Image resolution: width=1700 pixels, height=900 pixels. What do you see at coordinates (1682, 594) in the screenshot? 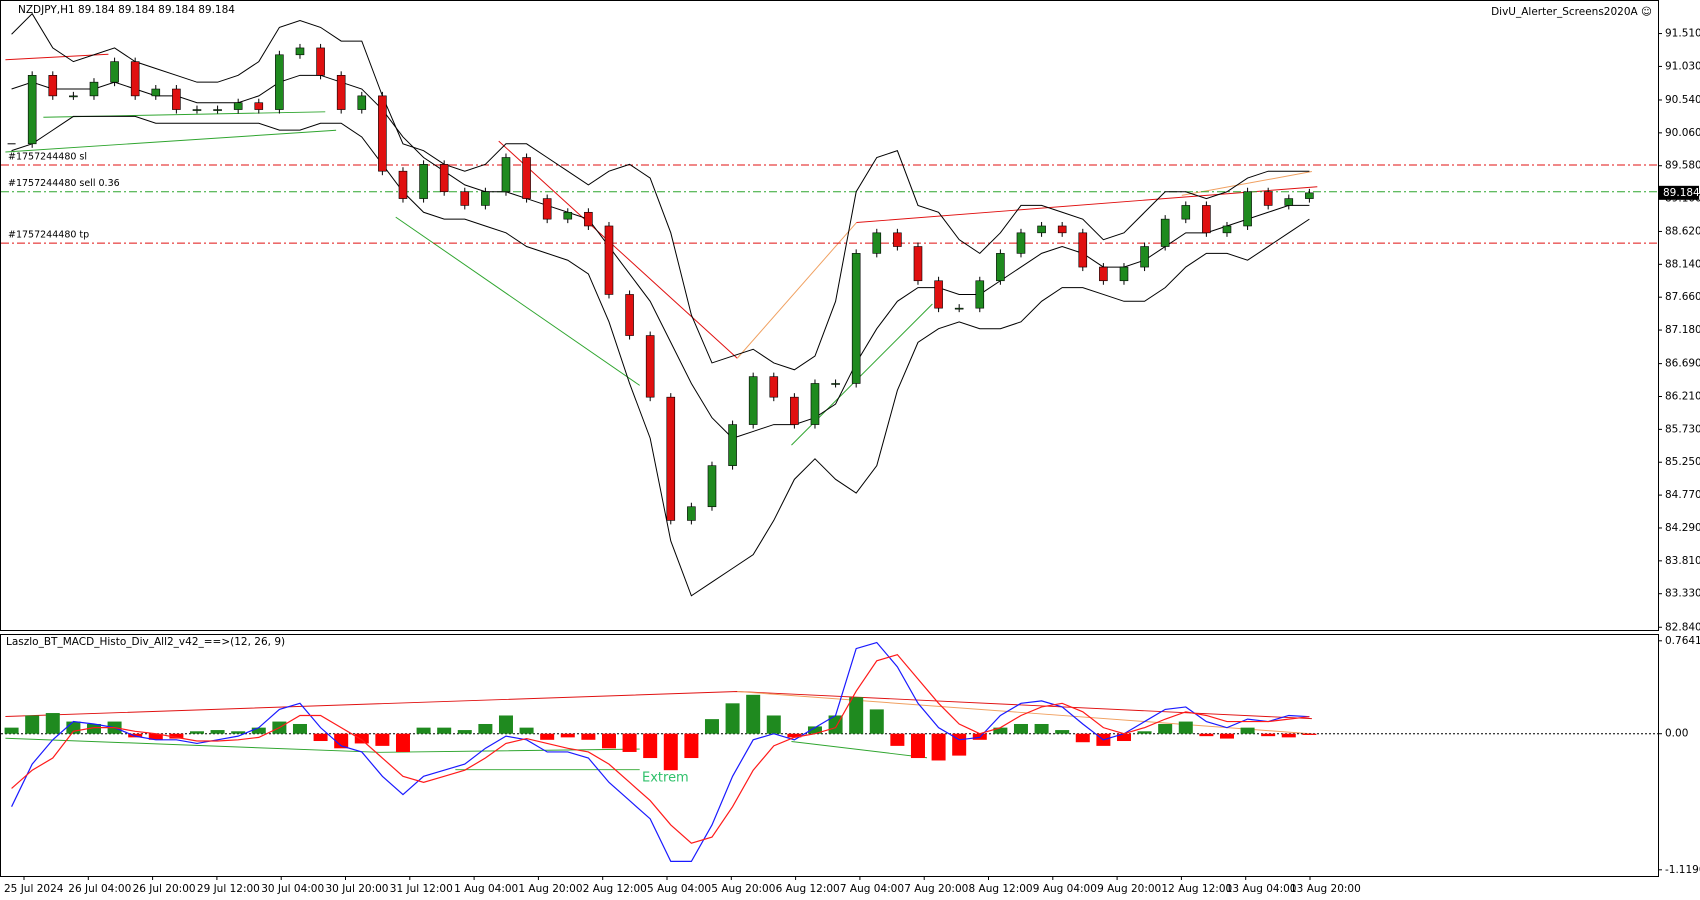
I see `y-tick-label: 83.330` at bounding box center [1682, 594].